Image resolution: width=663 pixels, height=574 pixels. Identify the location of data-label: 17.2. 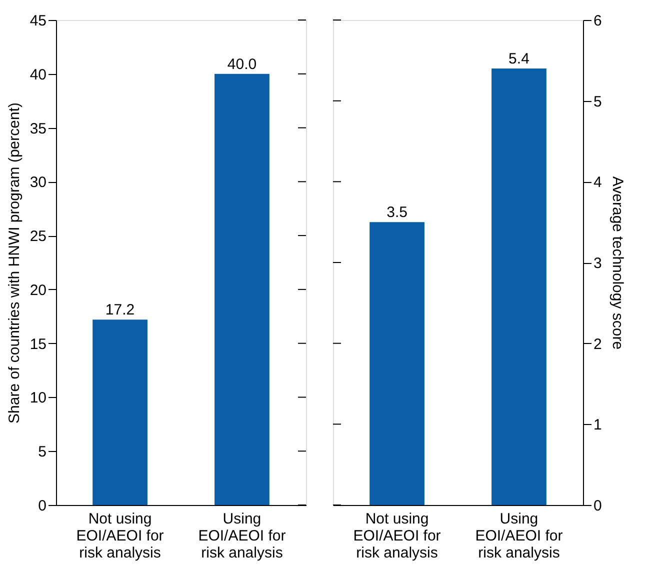
(120, 310).